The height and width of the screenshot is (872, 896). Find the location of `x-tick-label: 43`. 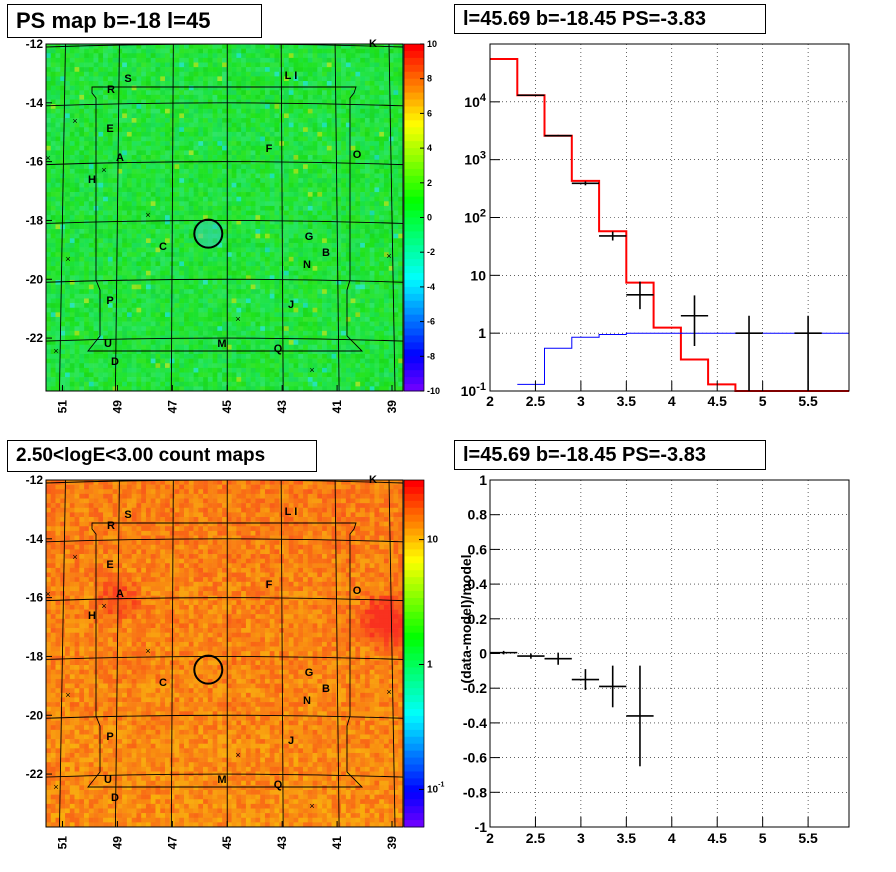

x-tick-label: 43 is located at coordinates (282, 843).